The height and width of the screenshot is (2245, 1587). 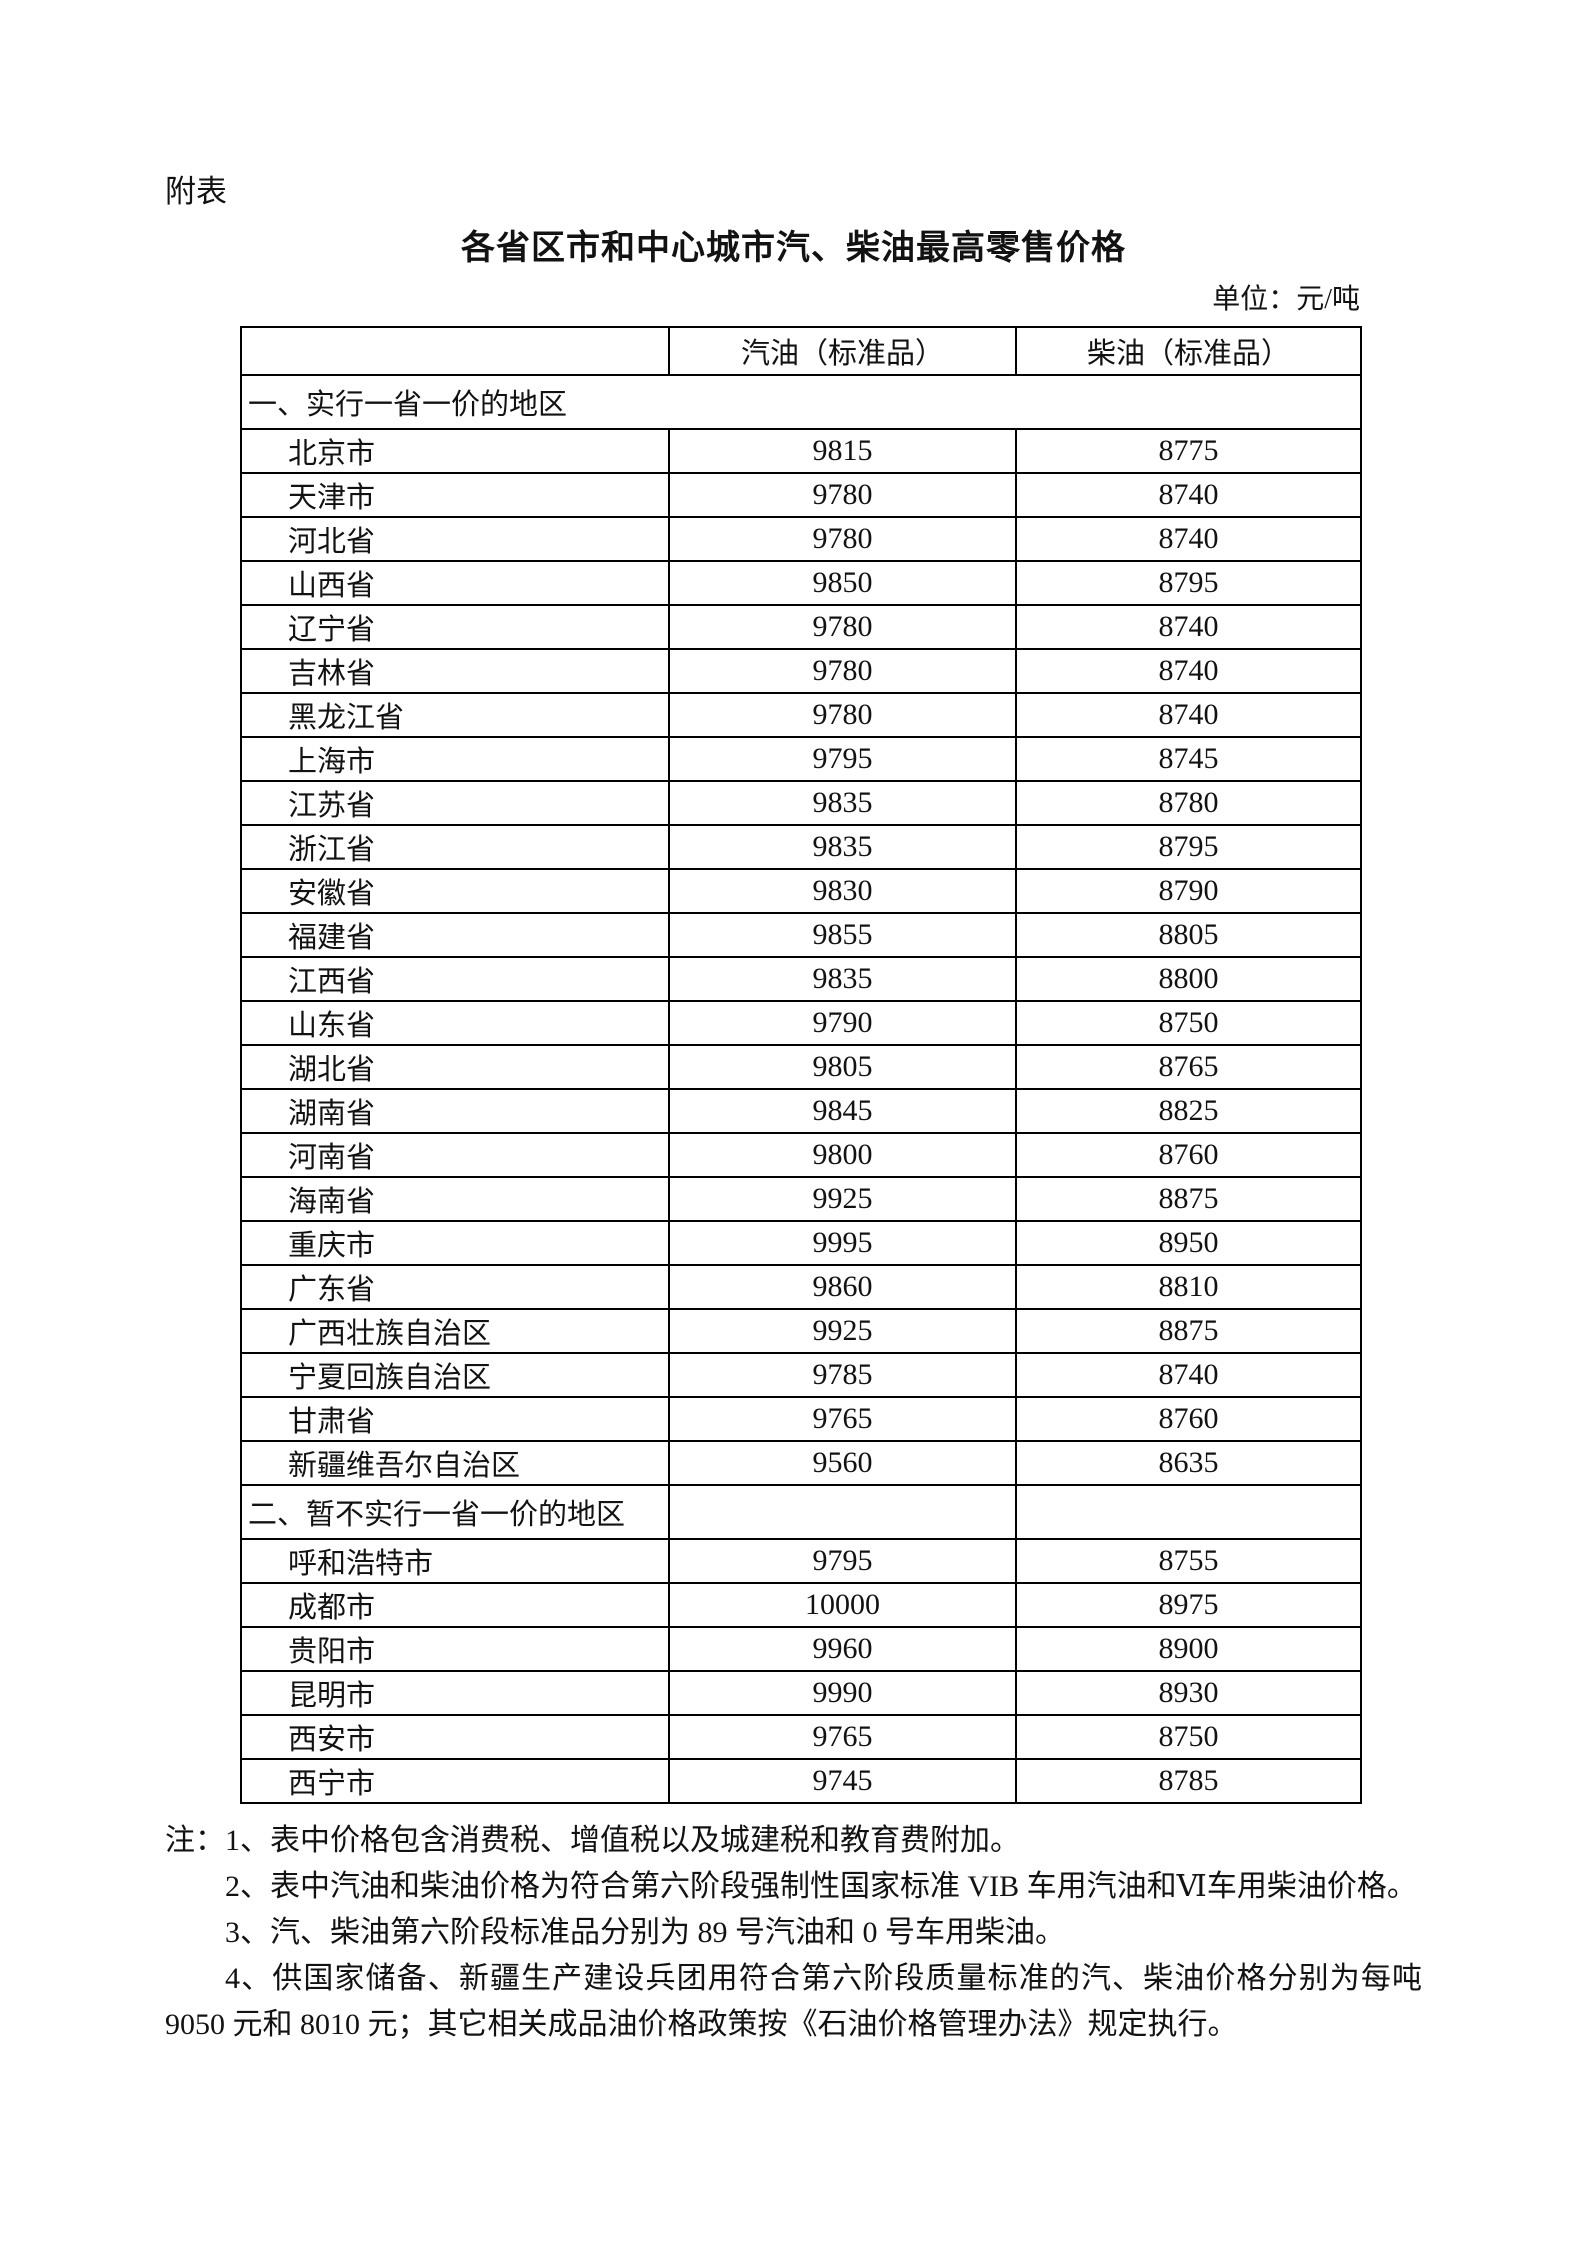 What do you see at coordinates (842, 1693) in the screenshot?
I see `gasoline-price-cell: 9990` at bounding box center [842, 1693].